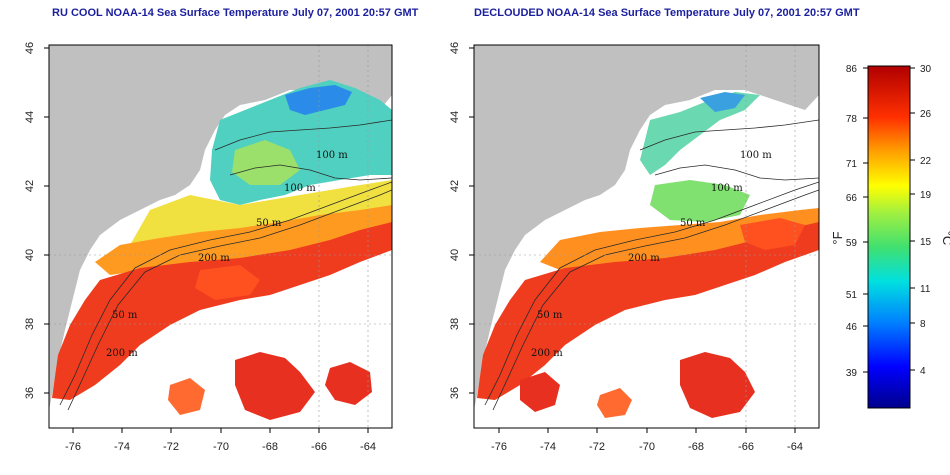  Describe the element at coordinates (926, 195) in the screenshot. I see `colorbar-celsius-tick: 19` at that location.